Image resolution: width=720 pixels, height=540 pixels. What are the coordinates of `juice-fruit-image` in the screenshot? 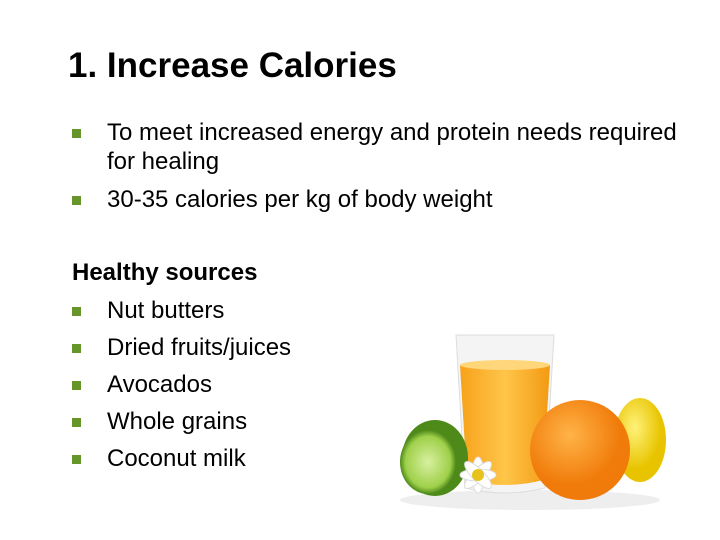 It's located at (533, 422).